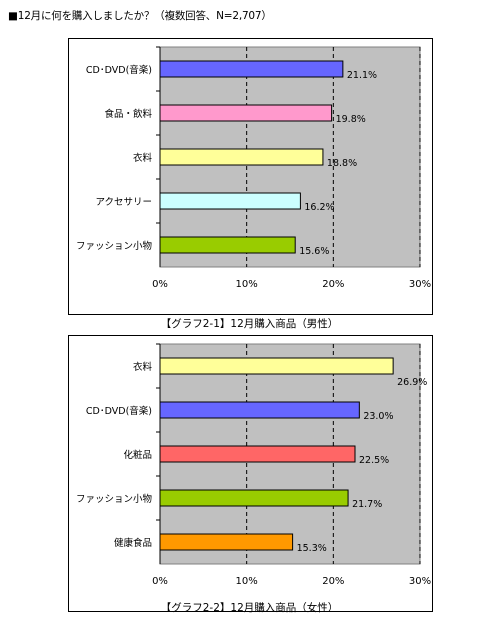 The image size is (487, 620). What do you see at coordinates (133, 543) in the screenshot?
I see `category-label: 健康食品` at bounding box center [133, 543].